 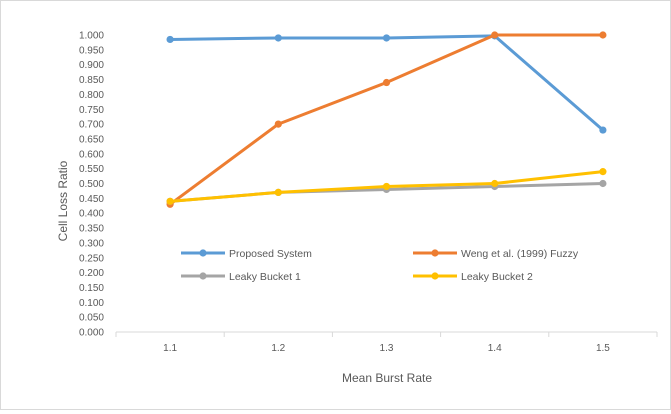 I want to click on y-tick-label: 0.600, so click(x=91, y=154).